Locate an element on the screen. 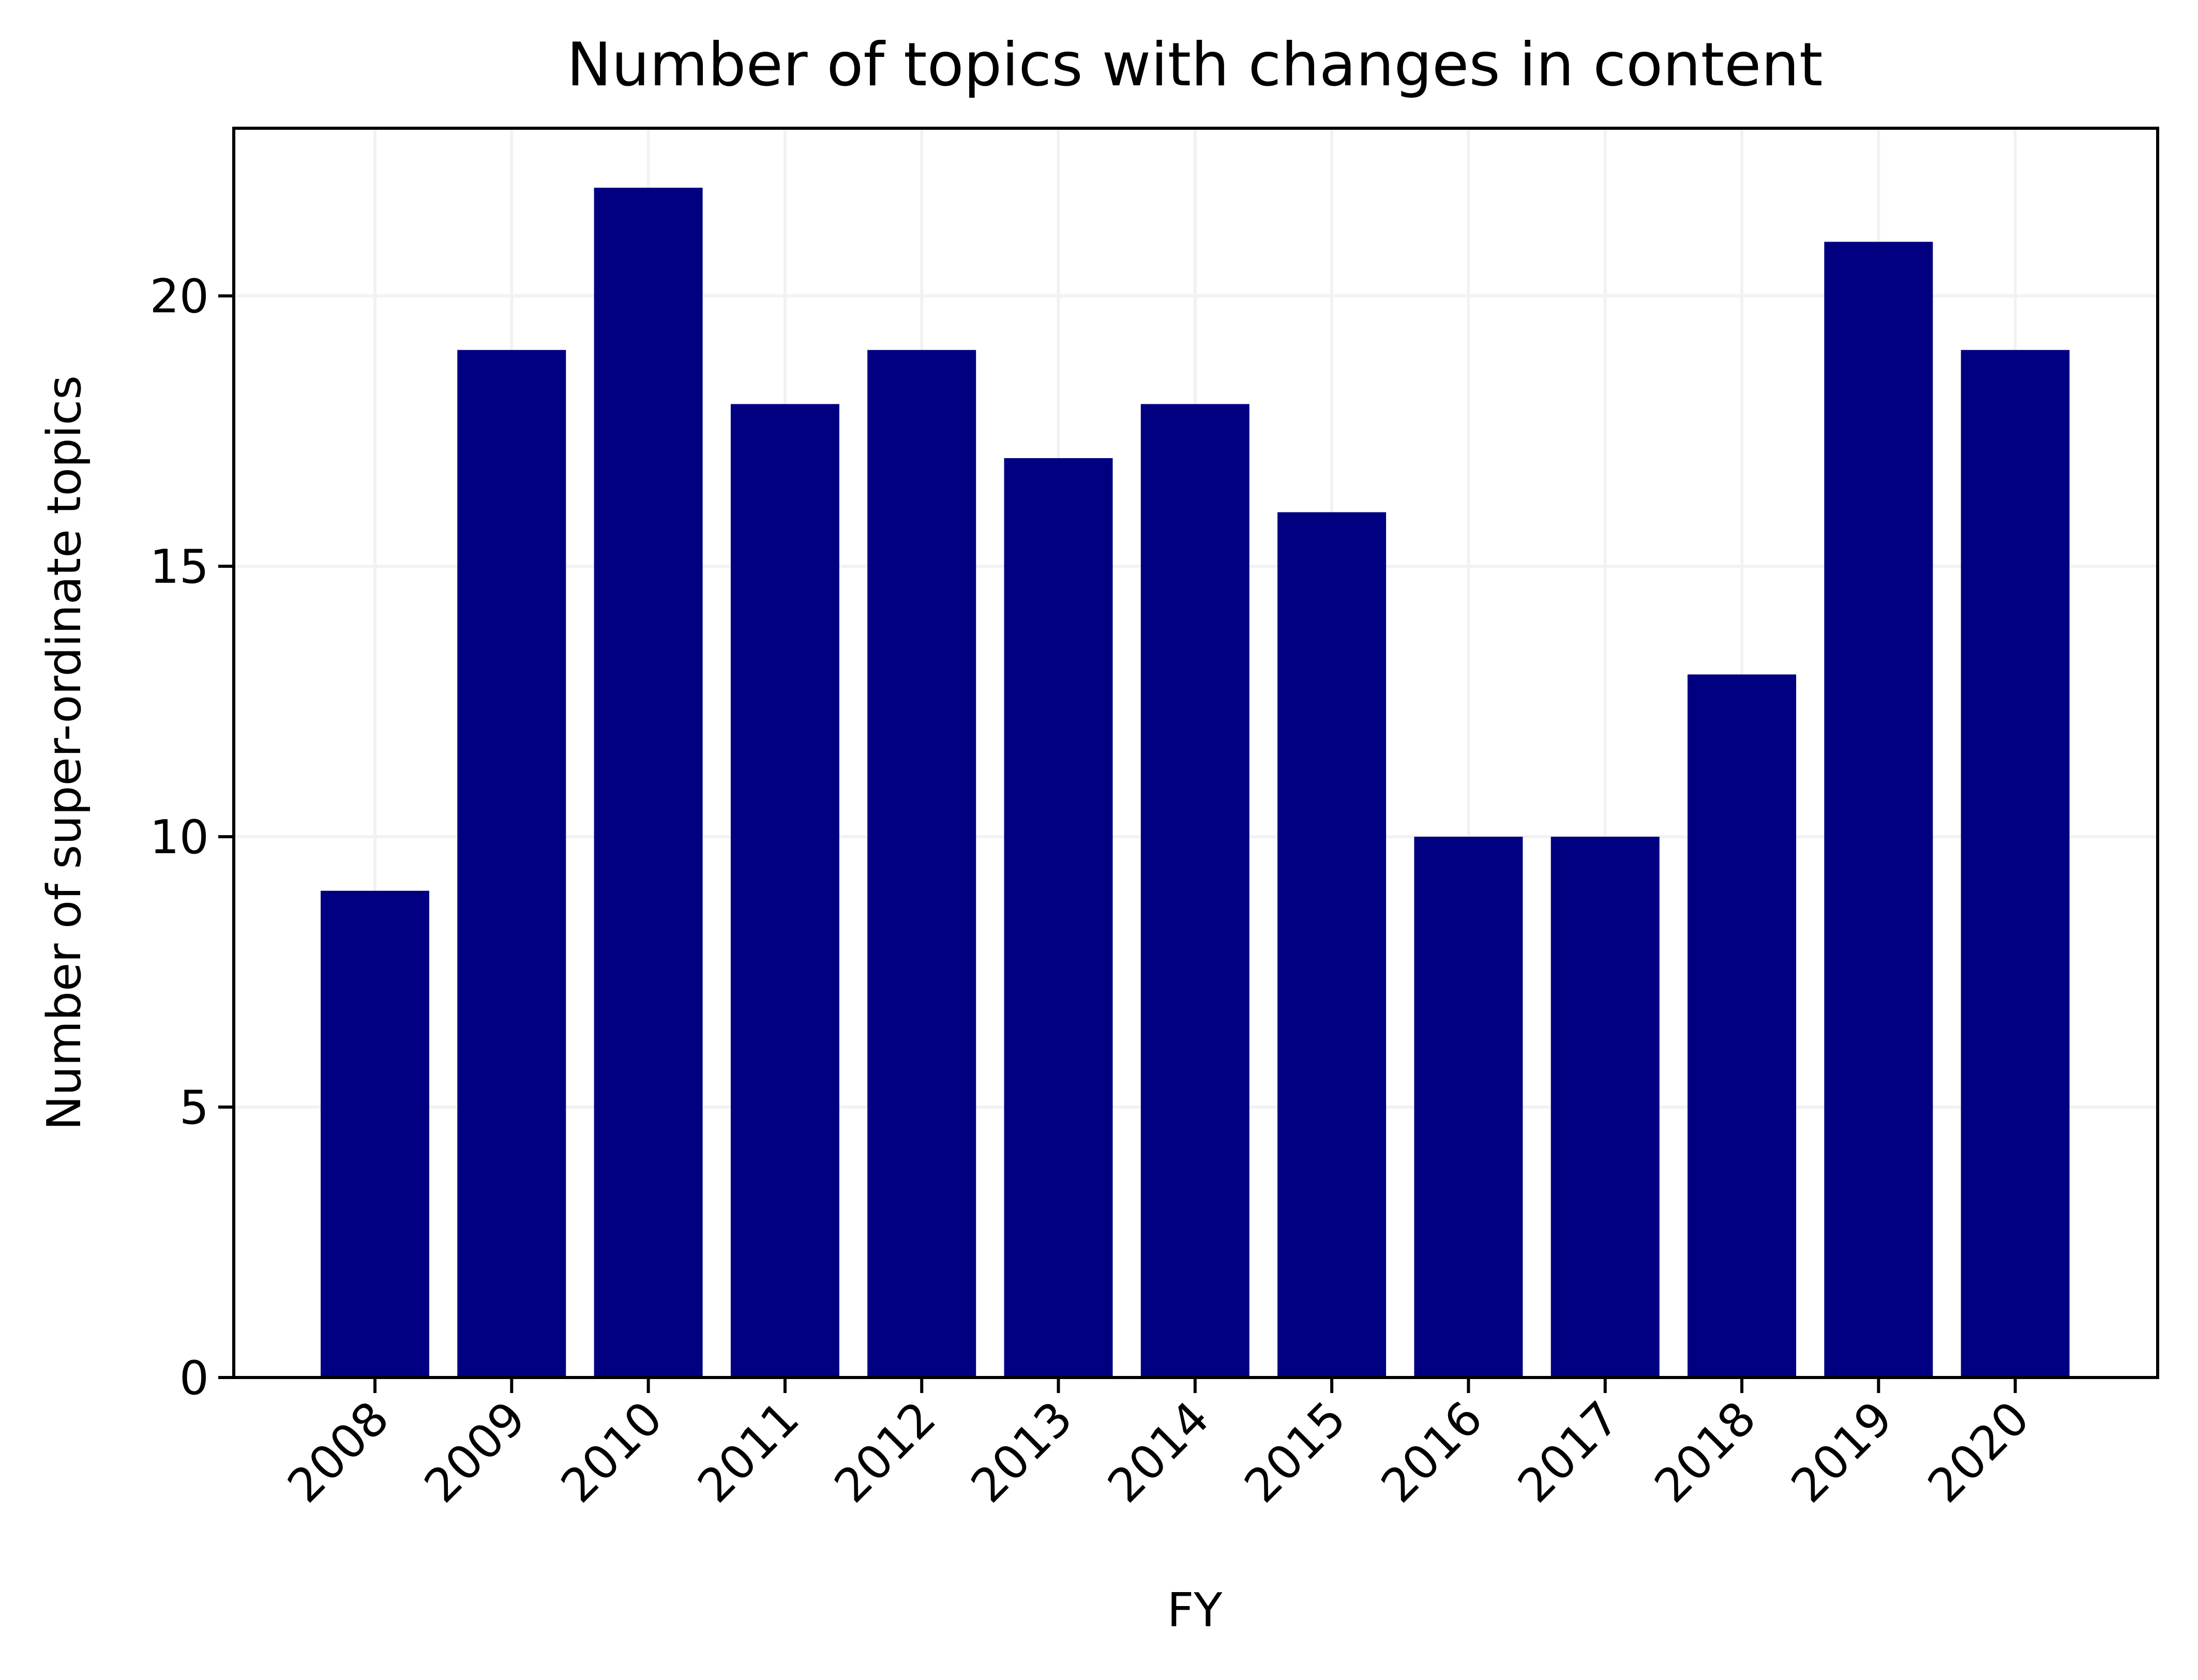 The height and width of the screenshot is (1680, 2198). x-tick-label: 2019 is located at coordinates (1842, 1452).